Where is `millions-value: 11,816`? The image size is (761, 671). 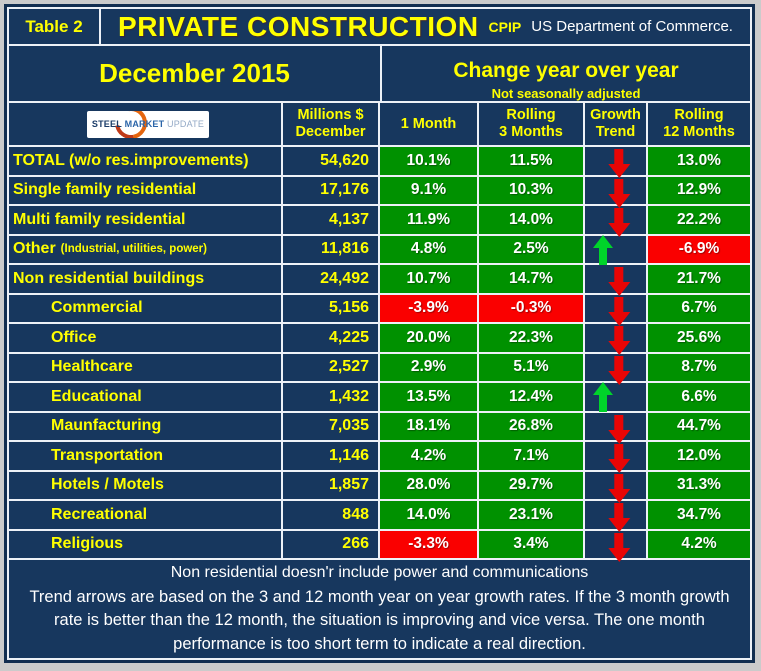
millions-value: 11,816 is located at coordinates (331, 249).